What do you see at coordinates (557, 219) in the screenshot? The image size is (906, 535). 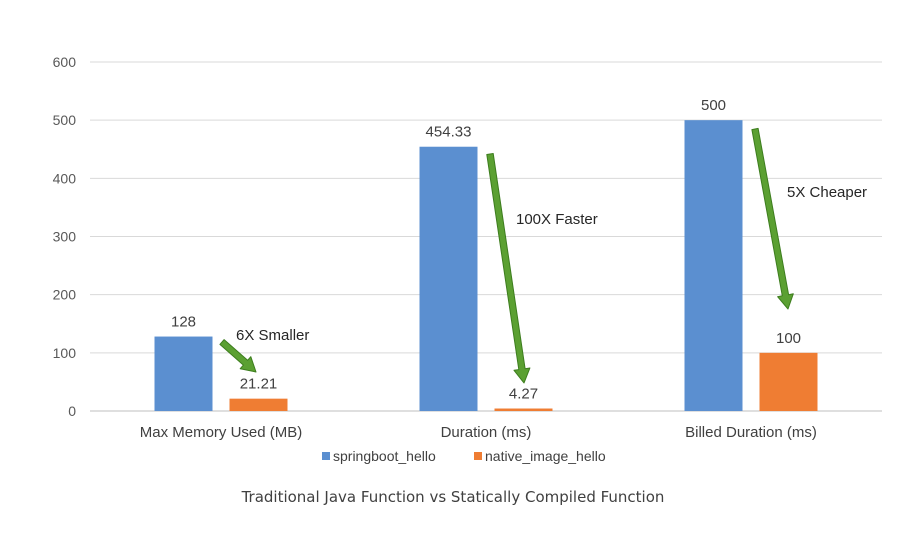 I see `annotation-label: 100X Faster` at bounding box center [557, 219].